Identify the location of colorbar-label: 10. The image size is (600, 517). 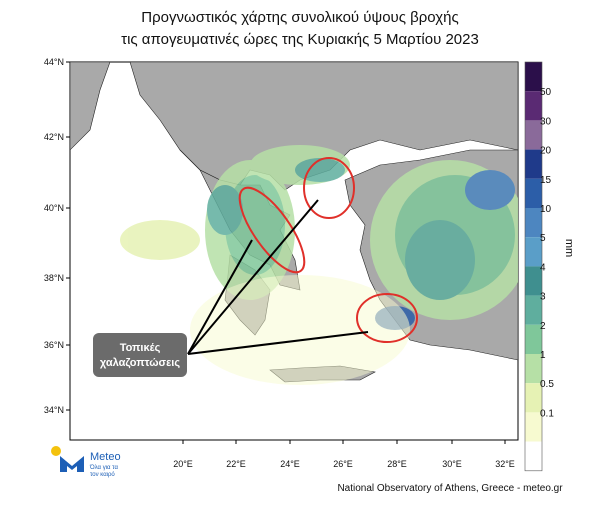
(546, 209).